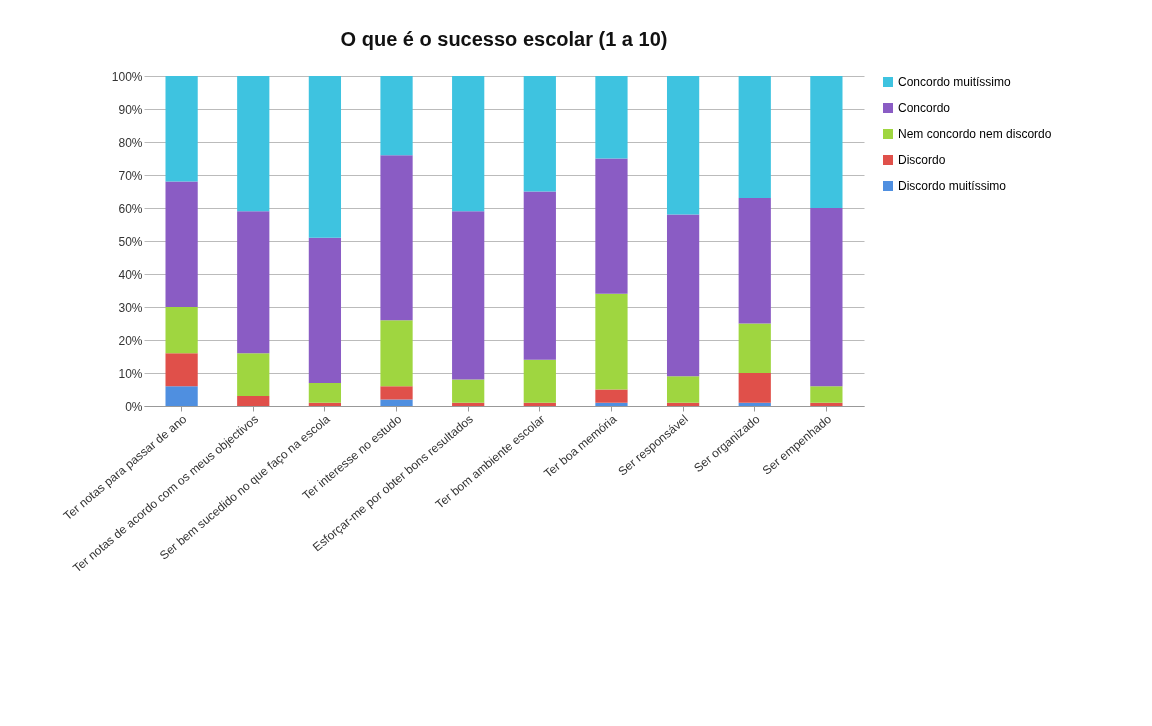  I want to click on legend-label: Discordo, so click(922, 160).